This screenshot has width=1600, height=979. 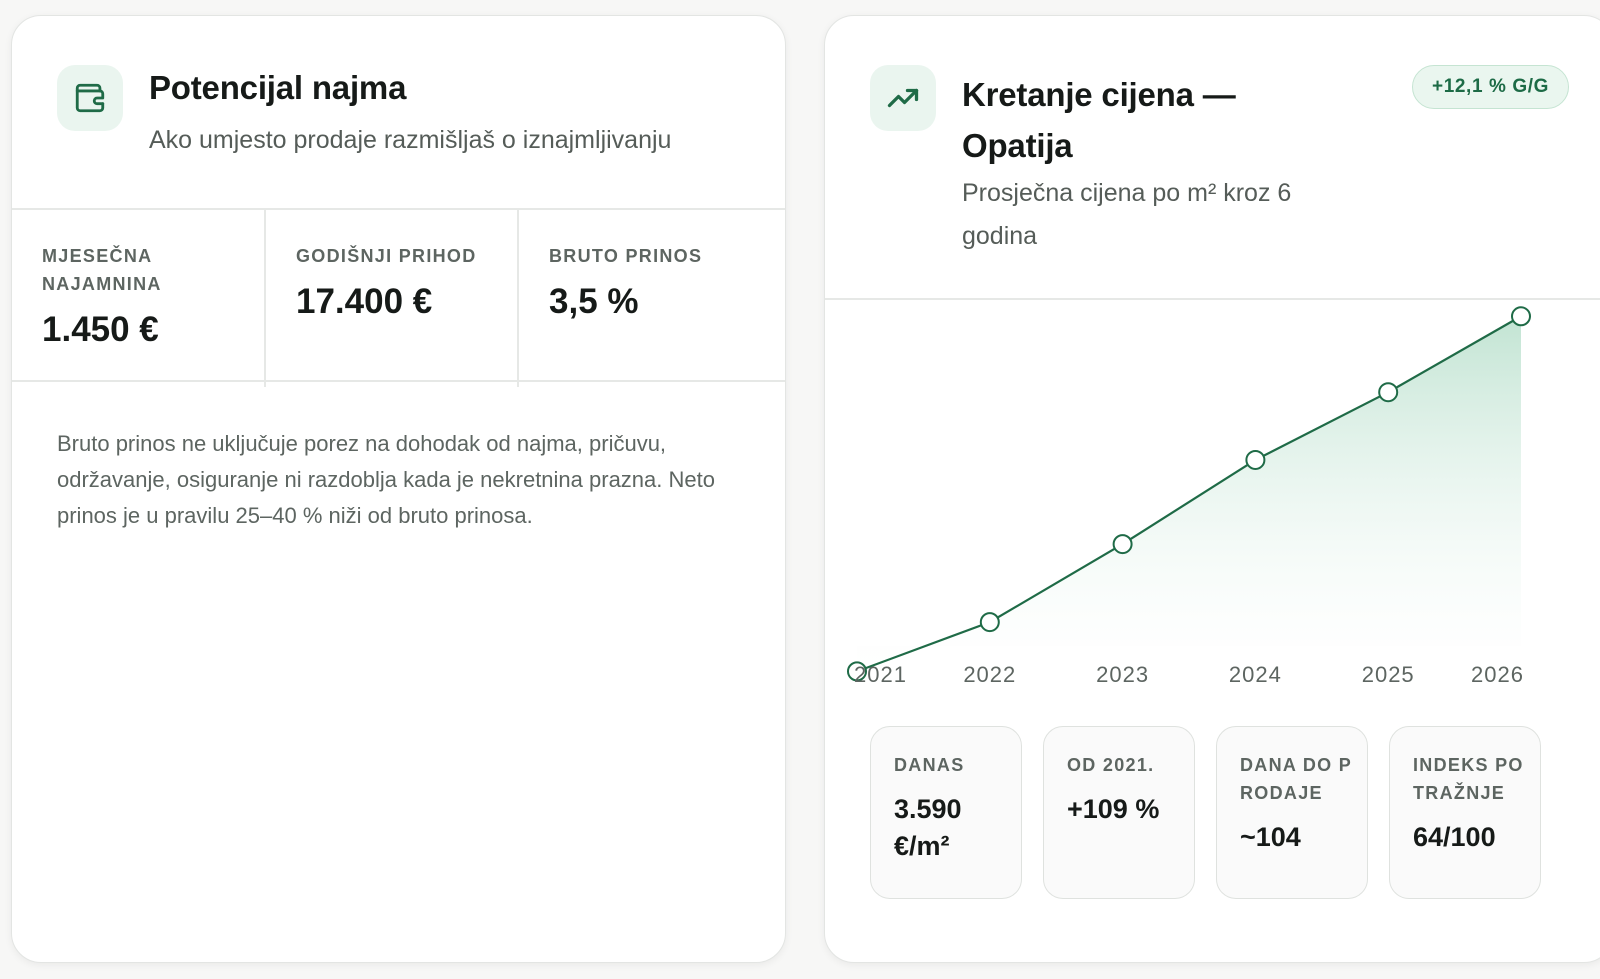 I want to click on stat-label: DANAS, so click(x=929, y=765).